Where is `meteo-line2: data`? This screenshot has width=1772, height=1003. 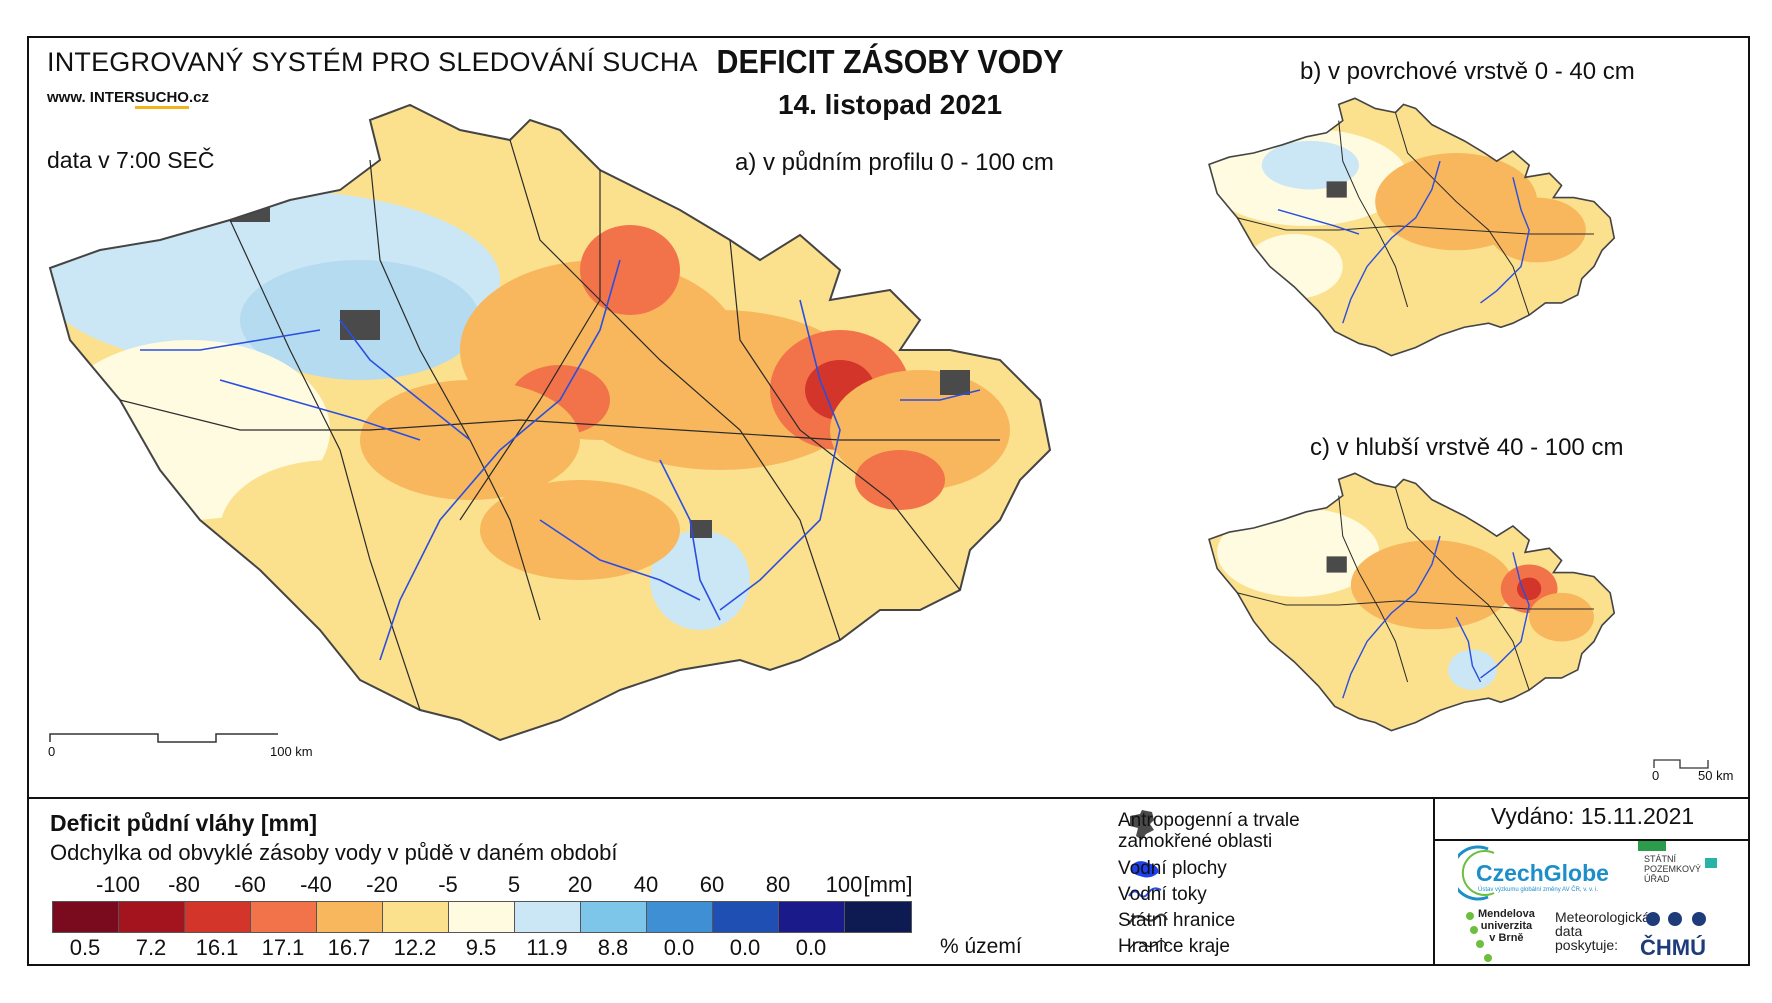 meteo-line2: data is located at coordinates (1569, 931).